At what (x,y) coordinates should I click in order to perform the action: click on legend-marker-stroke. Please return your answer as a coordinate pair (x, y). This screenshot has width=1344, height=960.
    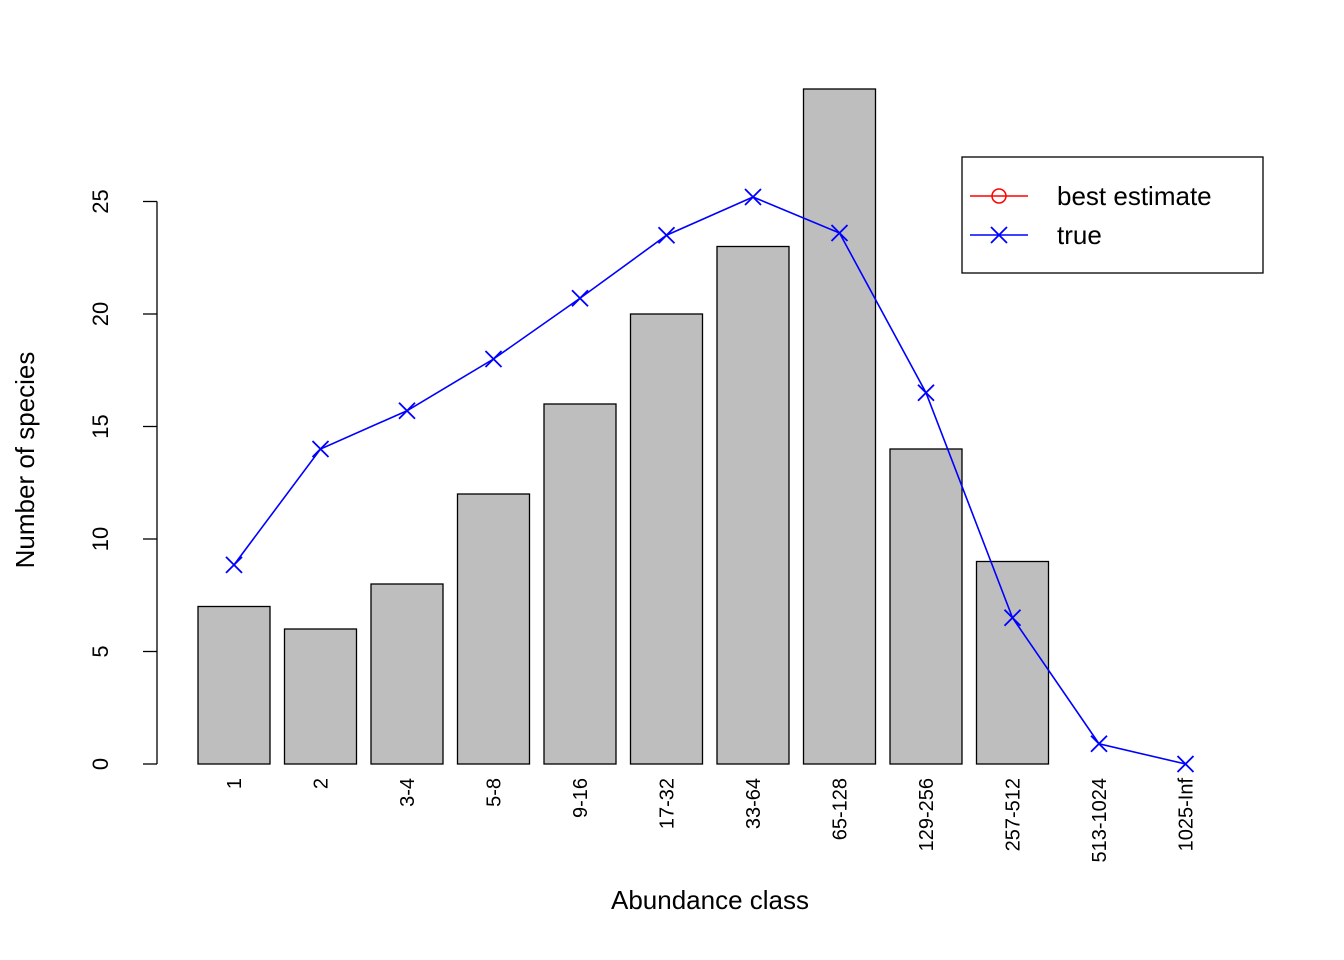
    Looking at the image, I should click on (999, 235).